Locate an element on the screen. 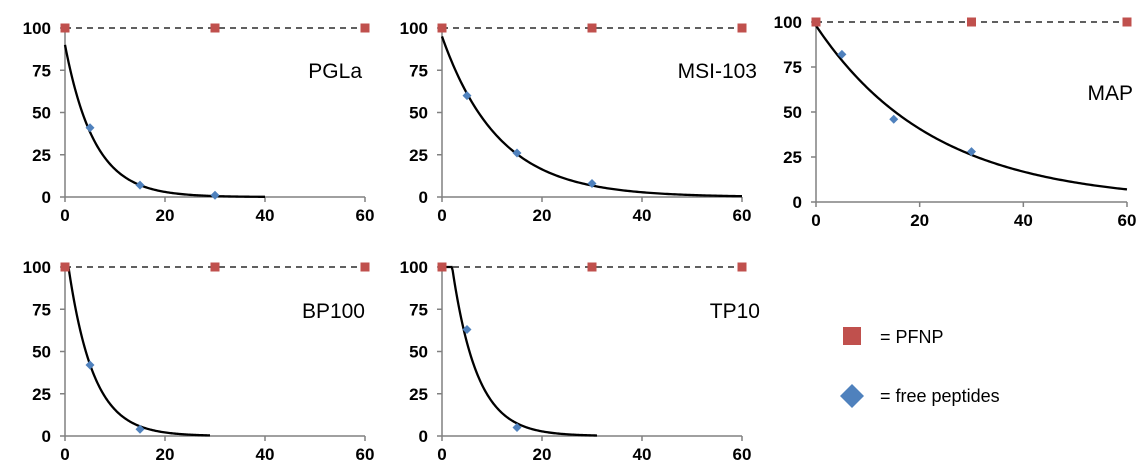  panel-map: 0 25 50 75 100 0 20 40 60 MAP is located at coordinates (955, 121).